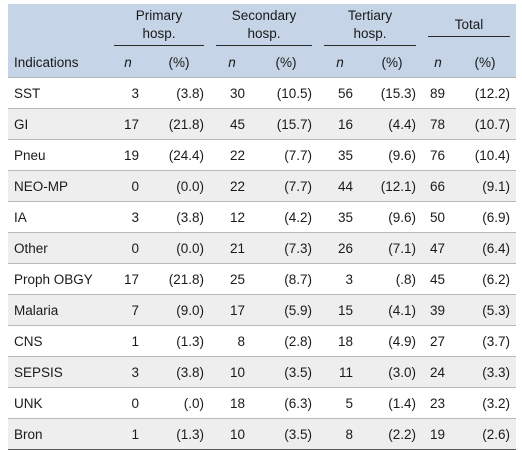 The height and width of the screenshot is (450, 522). What do you see at coordinates (340, 310) in the screenshot?
I see `count-cell: 15` at bounding box center [340, 310].